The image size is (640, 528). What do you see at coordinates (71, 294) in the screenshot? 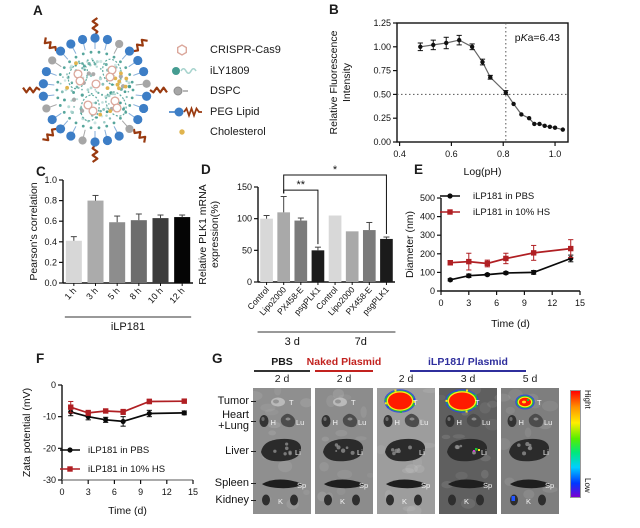
I see `svg-text: 1 h` at bounding box center [71, 294].